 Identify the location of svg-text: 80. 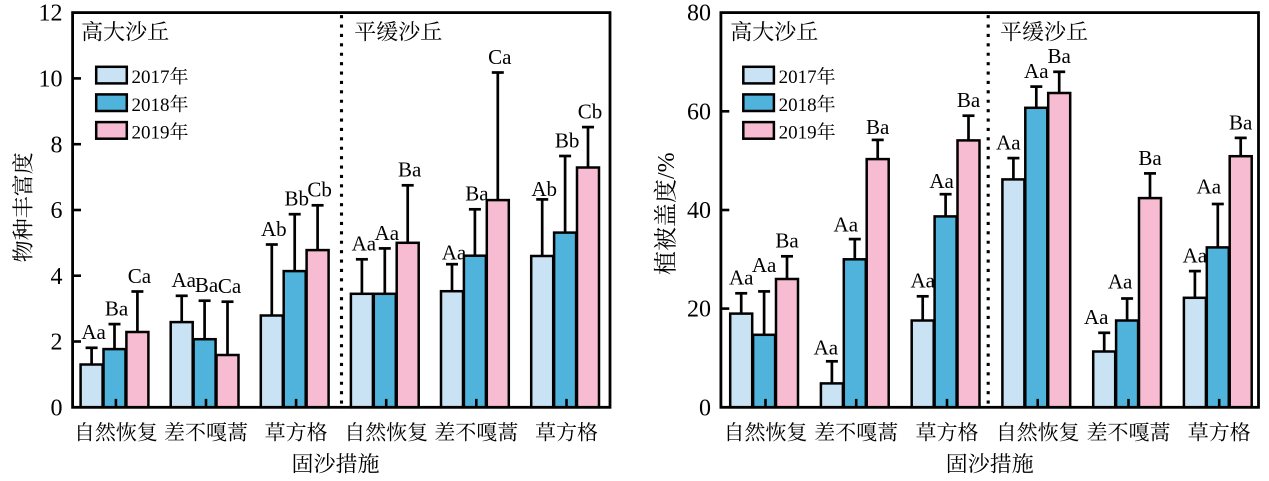
(699, 14).